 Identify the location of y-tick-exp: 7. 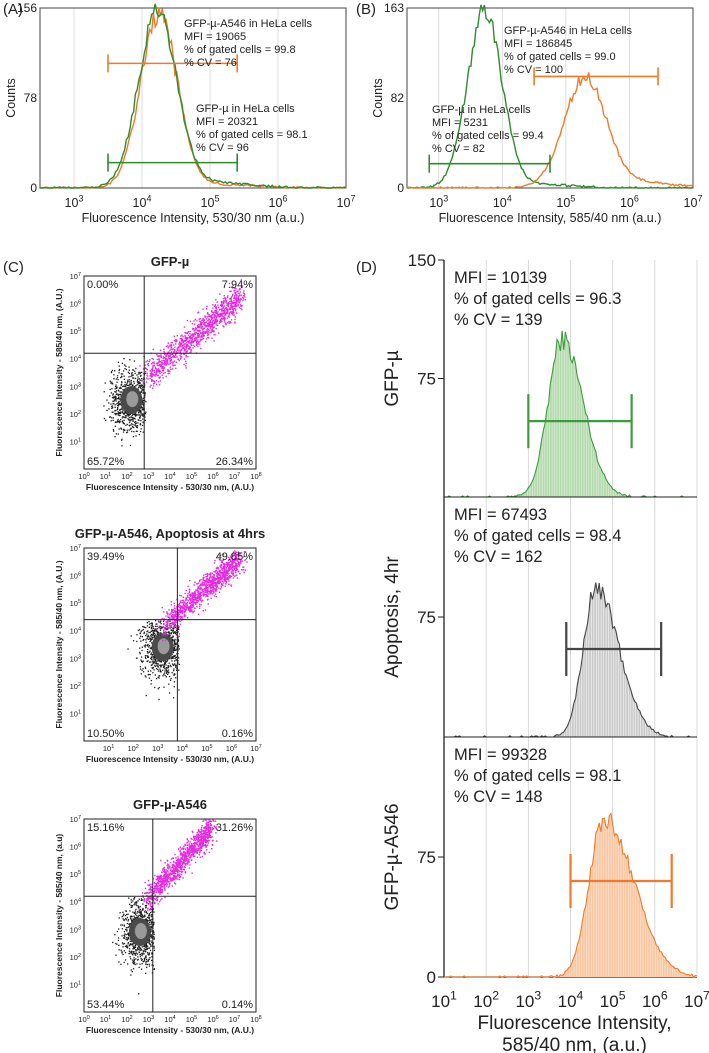
(79, 275).